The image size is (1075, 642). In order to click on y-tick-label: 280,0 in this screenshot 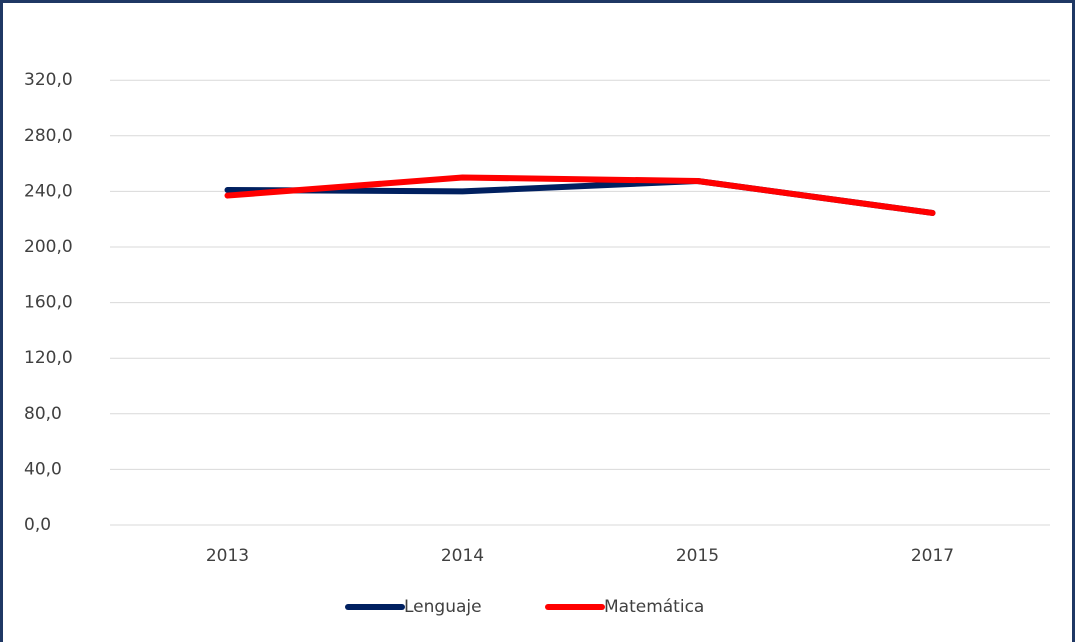, I will do `click(48, 136)`.